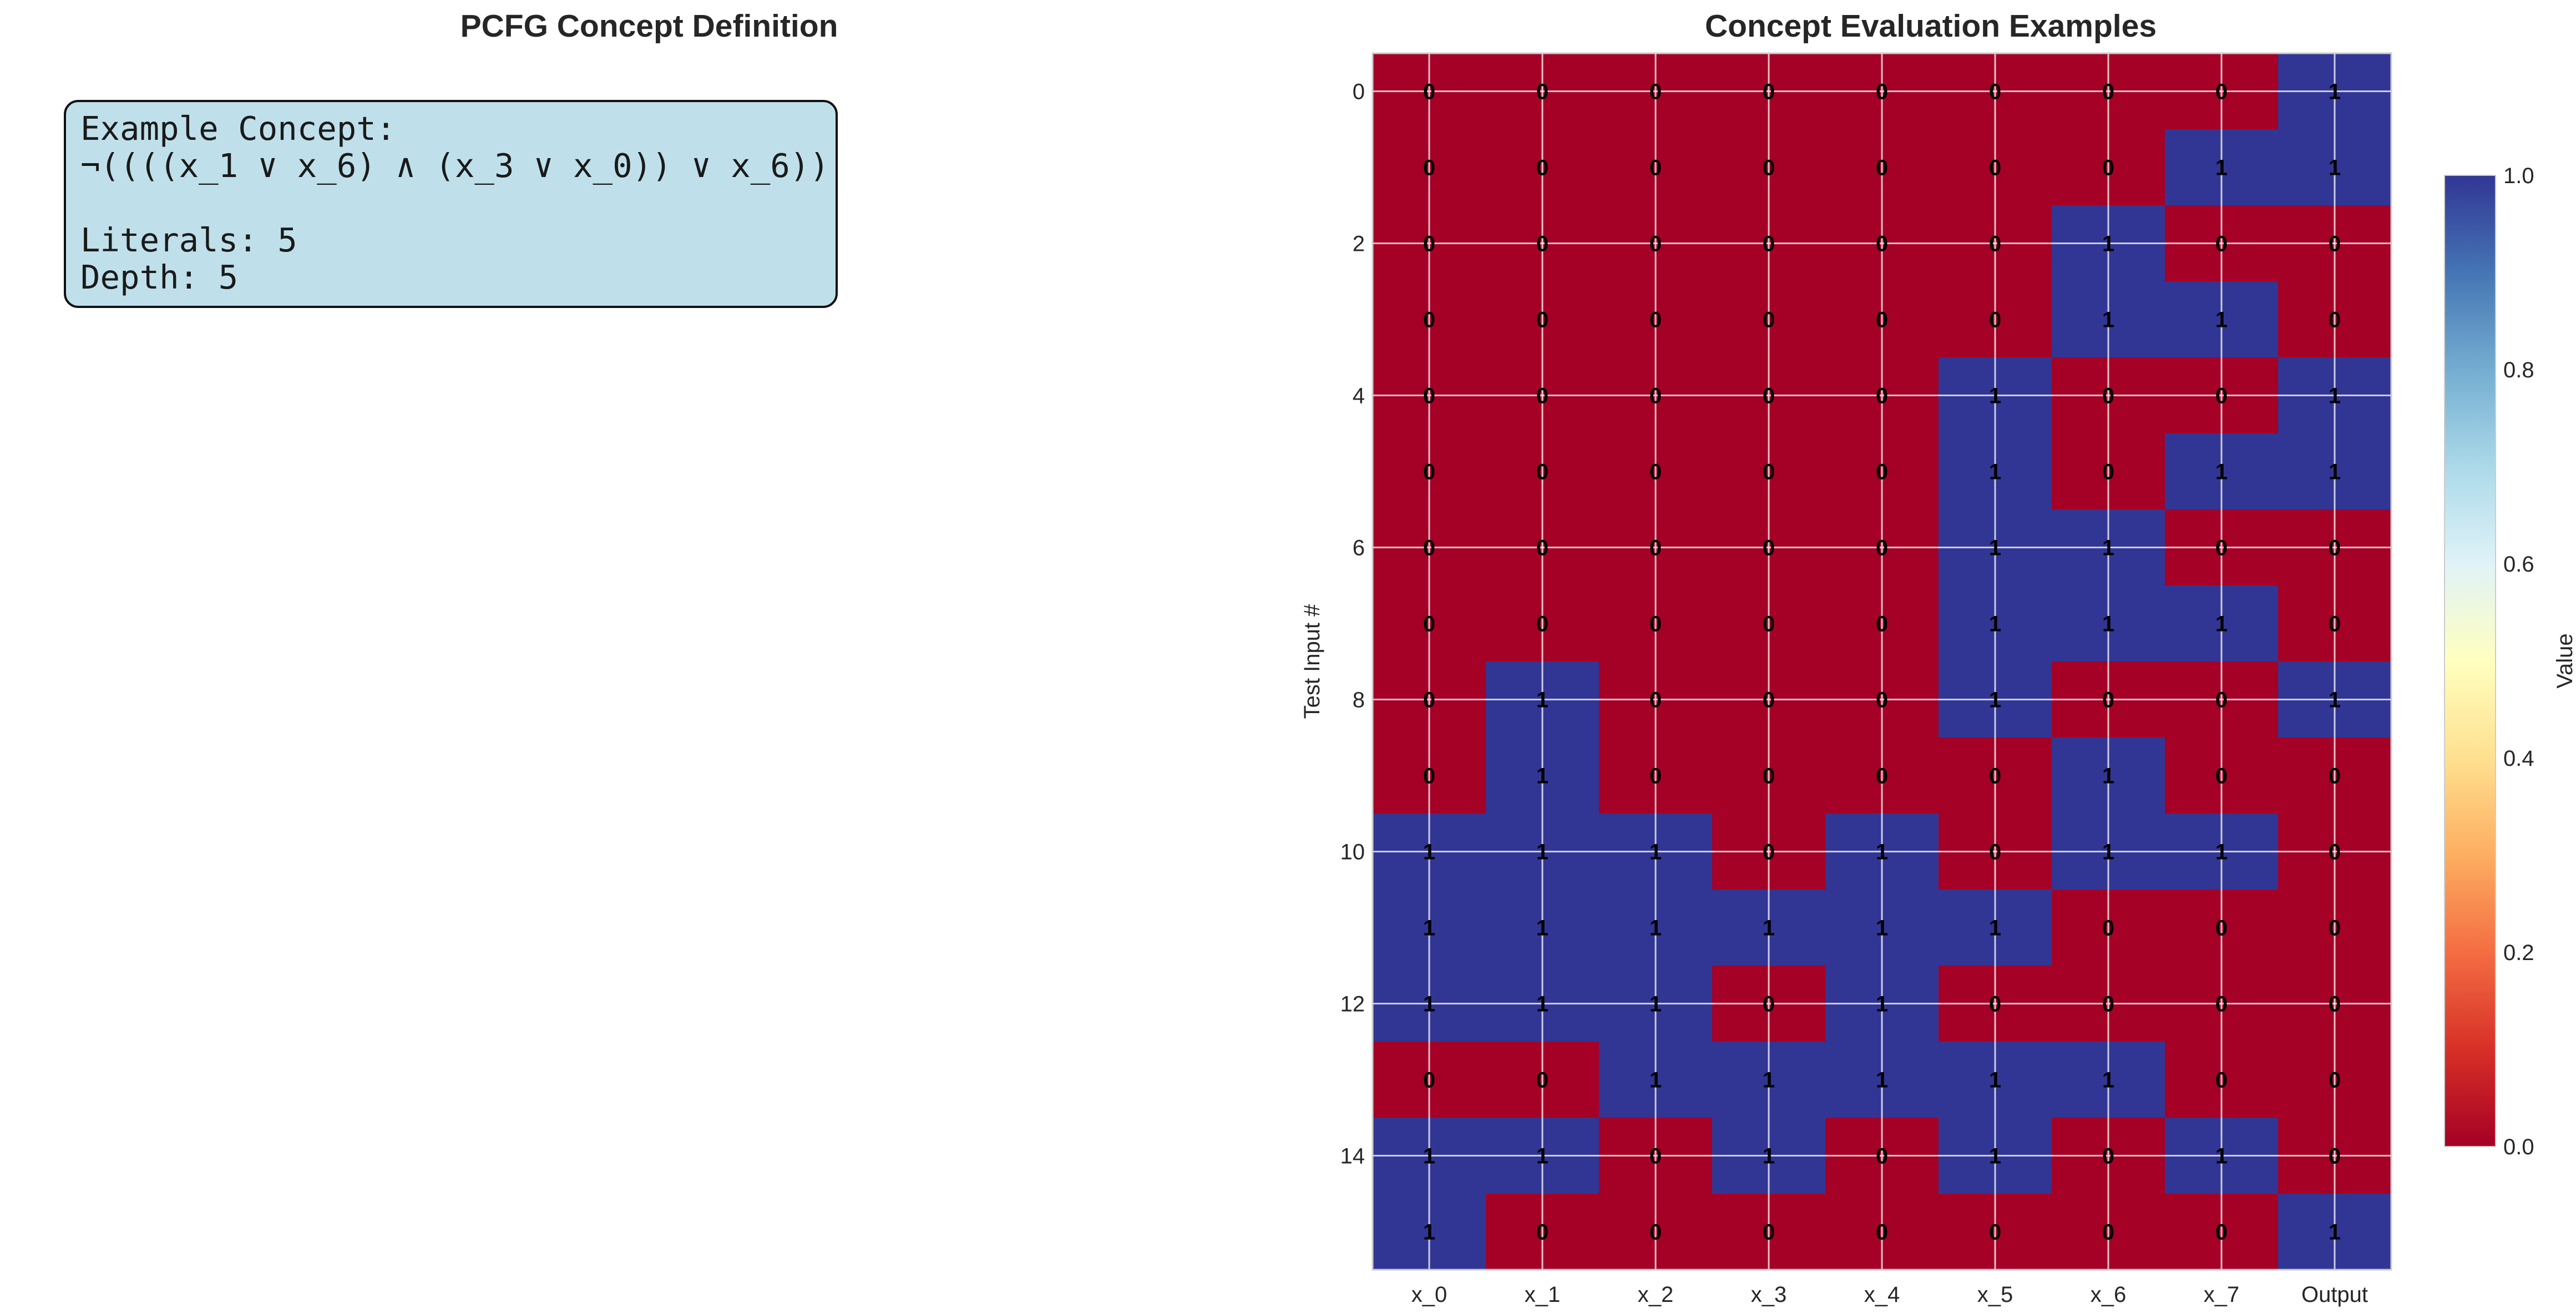 Image resolution: width=2576 pixels, height=1313 pixels. Describe the element at coordinates (649, 26) in the screenshot. I see `left-panel-title: PCFG Concept Definition` at that location.